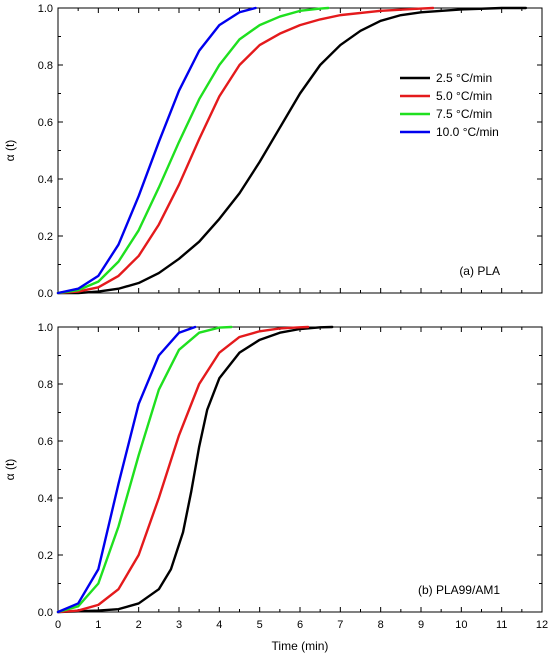  Describe the element at coordinates (300, 646) in the screenshot. I see `x-axis-title: Time (min)` at that location.